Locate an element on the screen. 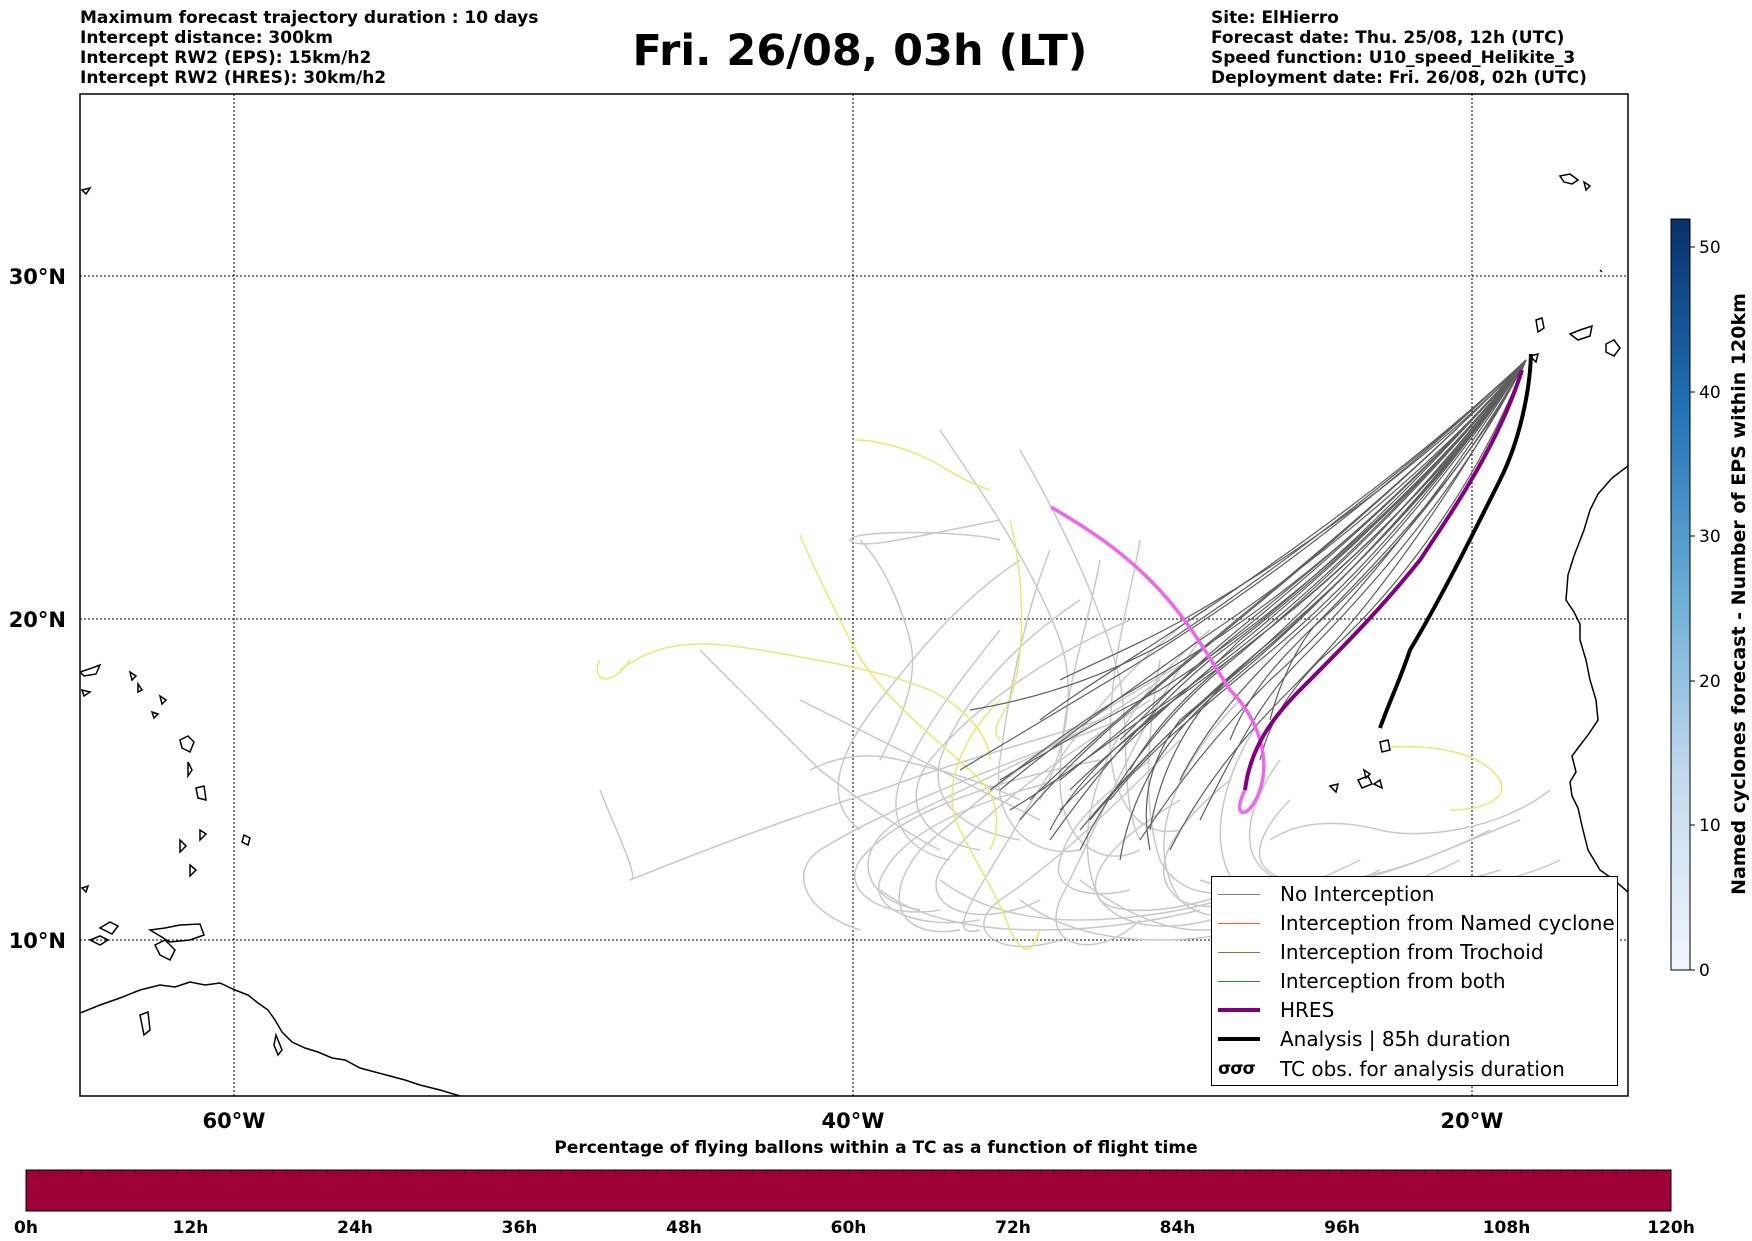  legend-label: Interception from Trochoid is located at coordinates (1412, 952).